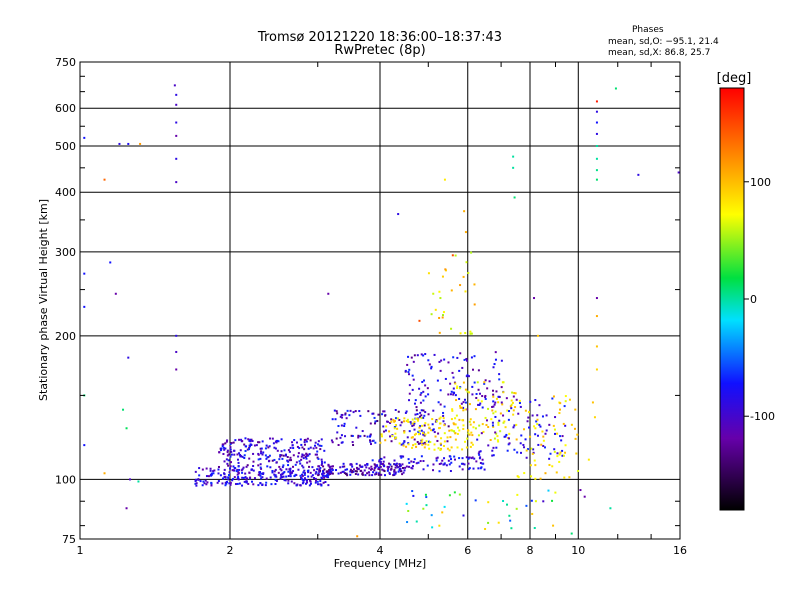 Image resolution: width=800 pixels, height=600 pixels. Describe the element at coordinates (69, 539) in the screenshot. I see `y-tick-label: 75` at that location.